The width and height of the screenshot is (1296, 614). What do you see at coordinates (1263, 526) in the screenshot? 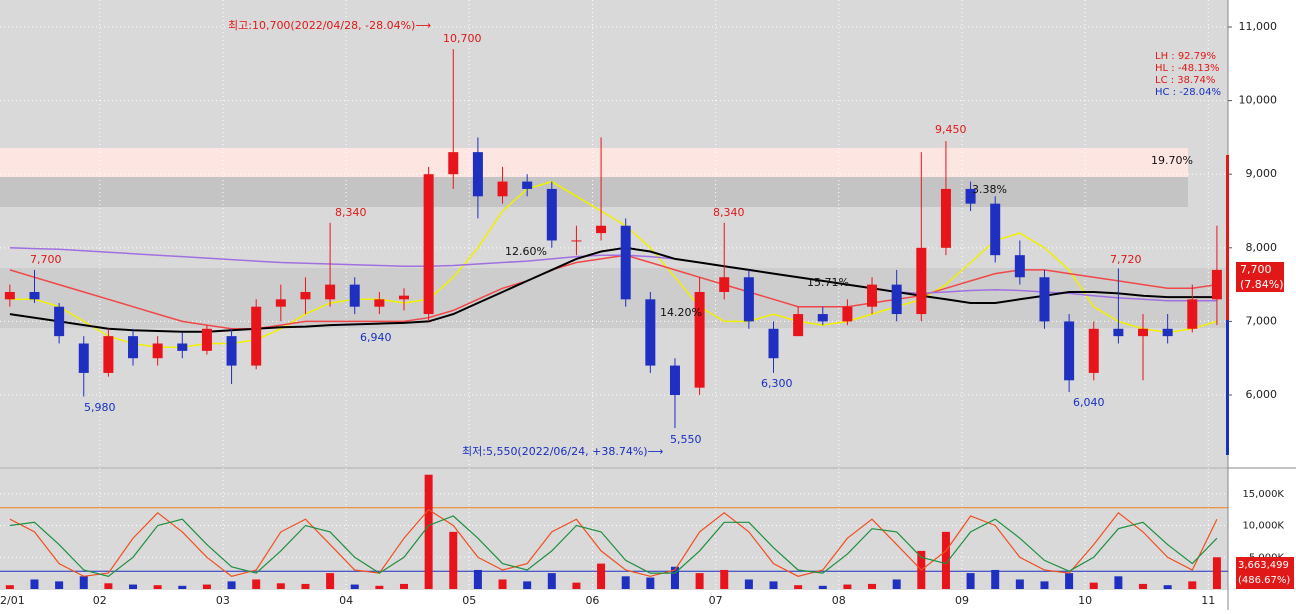
I see `y-tick-label: 10,000K` at bounding box center [1263, 526].